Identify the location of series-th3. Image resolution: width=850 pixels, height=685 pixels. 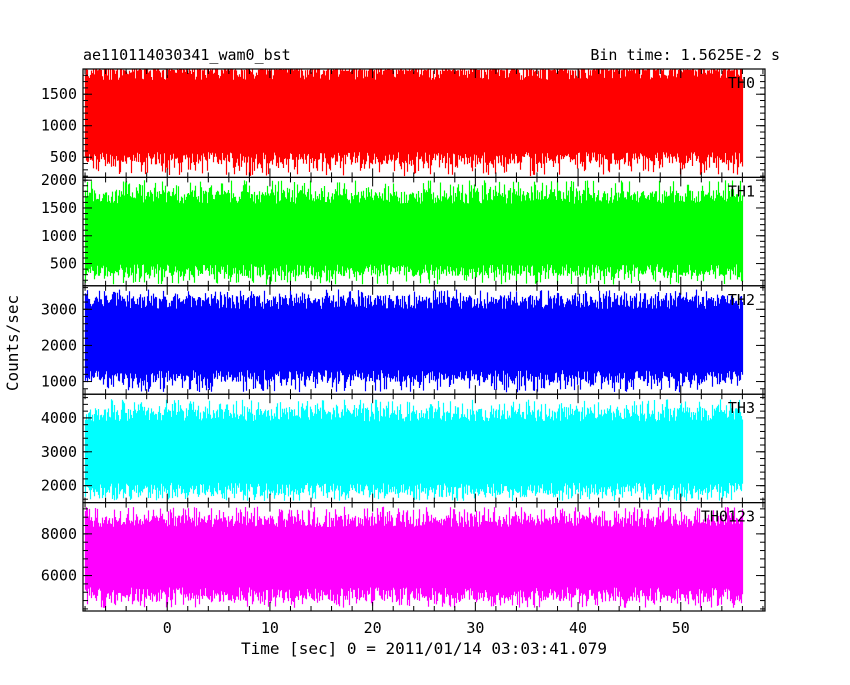
(414, 450).